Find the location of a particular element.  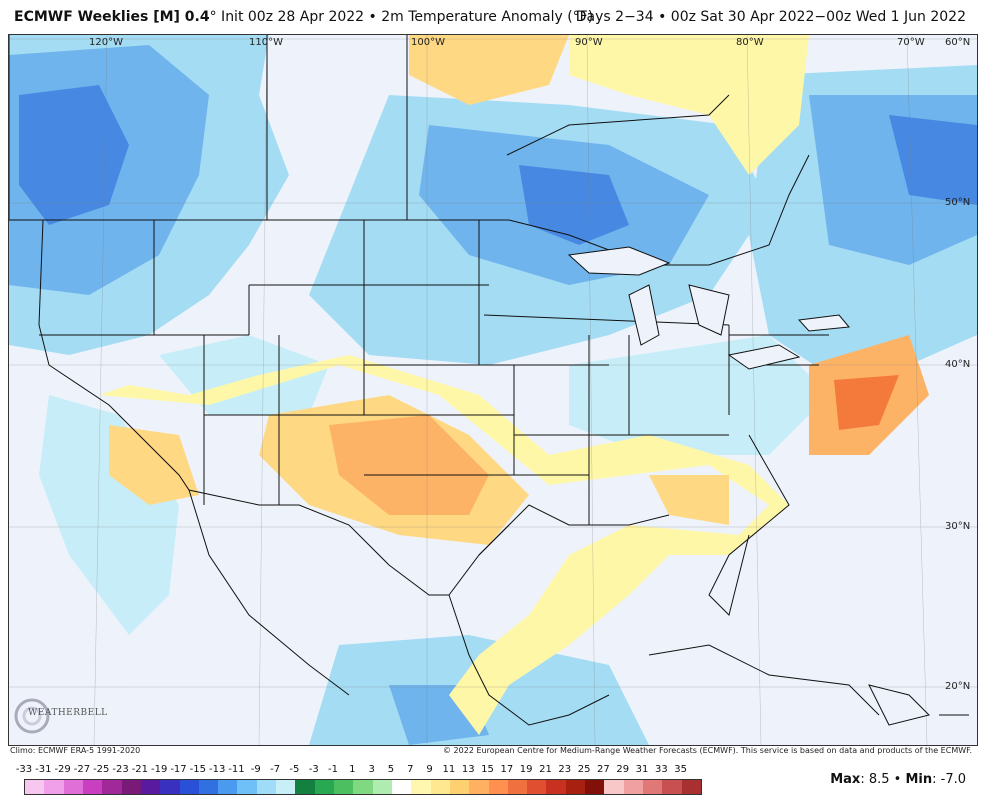

colorbar-tick-label: 35 is located at coordinates (681, 769).